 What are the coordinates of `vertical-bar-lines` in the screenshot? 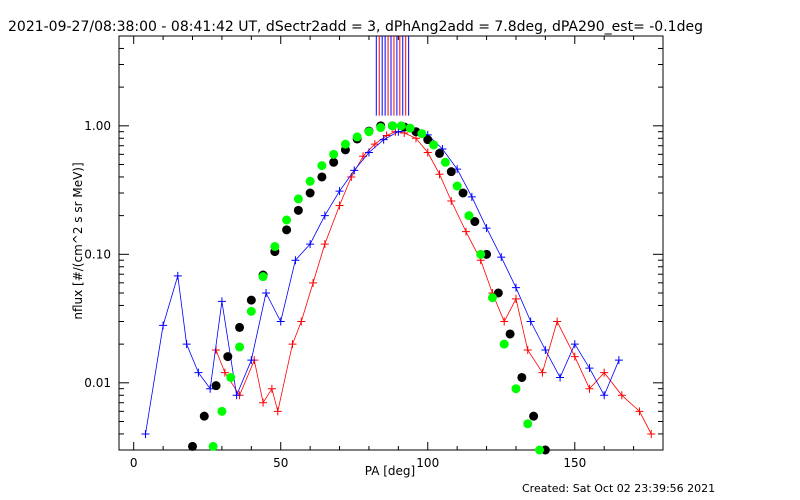 It's located at (392, 76).